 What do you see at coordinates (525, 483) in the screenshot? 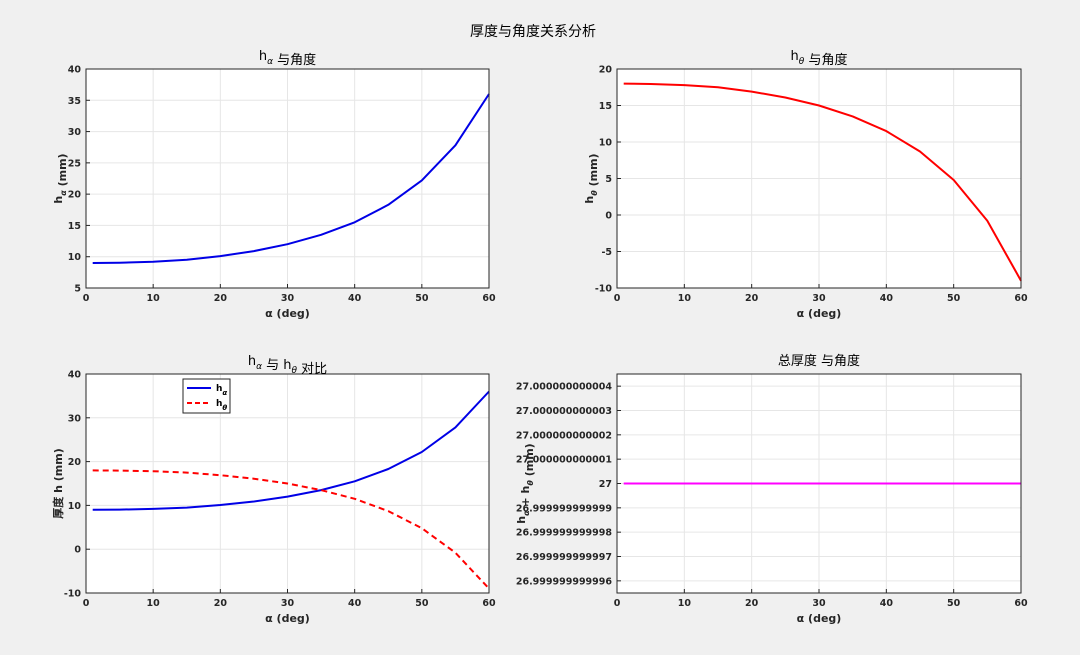
I see `y-axis-label: hα + hθ (mm)` at bounding box center [525, 483].